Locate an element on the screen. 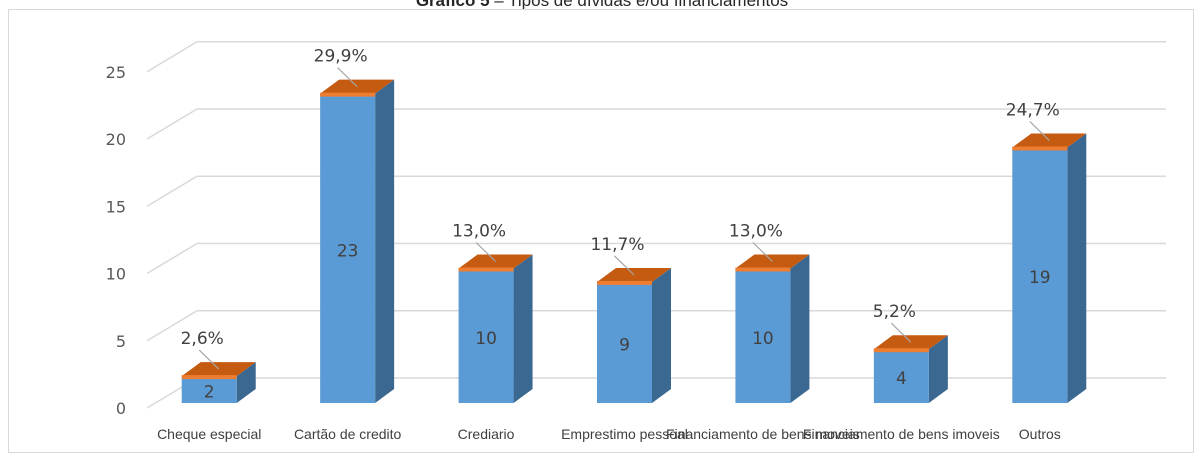 Image resolution: width=1204 pixels, height=458 pixels. bar-percent-label: 11,7% is located at coordinates (617, 245).